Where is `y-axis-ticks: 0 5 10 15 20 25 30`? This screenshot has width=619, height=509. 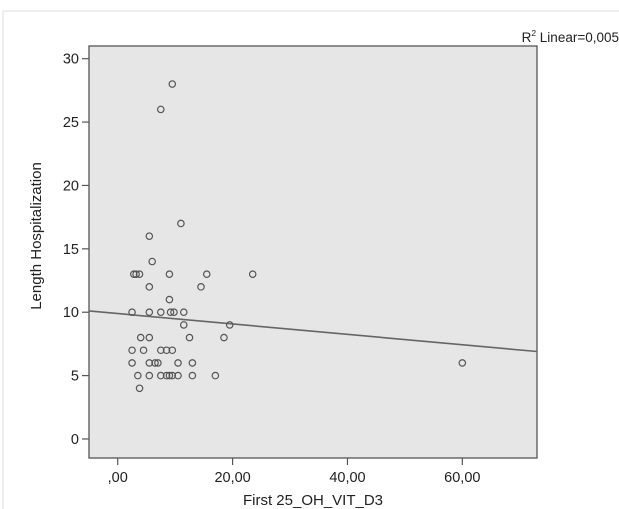
y-axis-ticks: 0 5 10 15 20 25 30 is located at coordinates (76, 250).